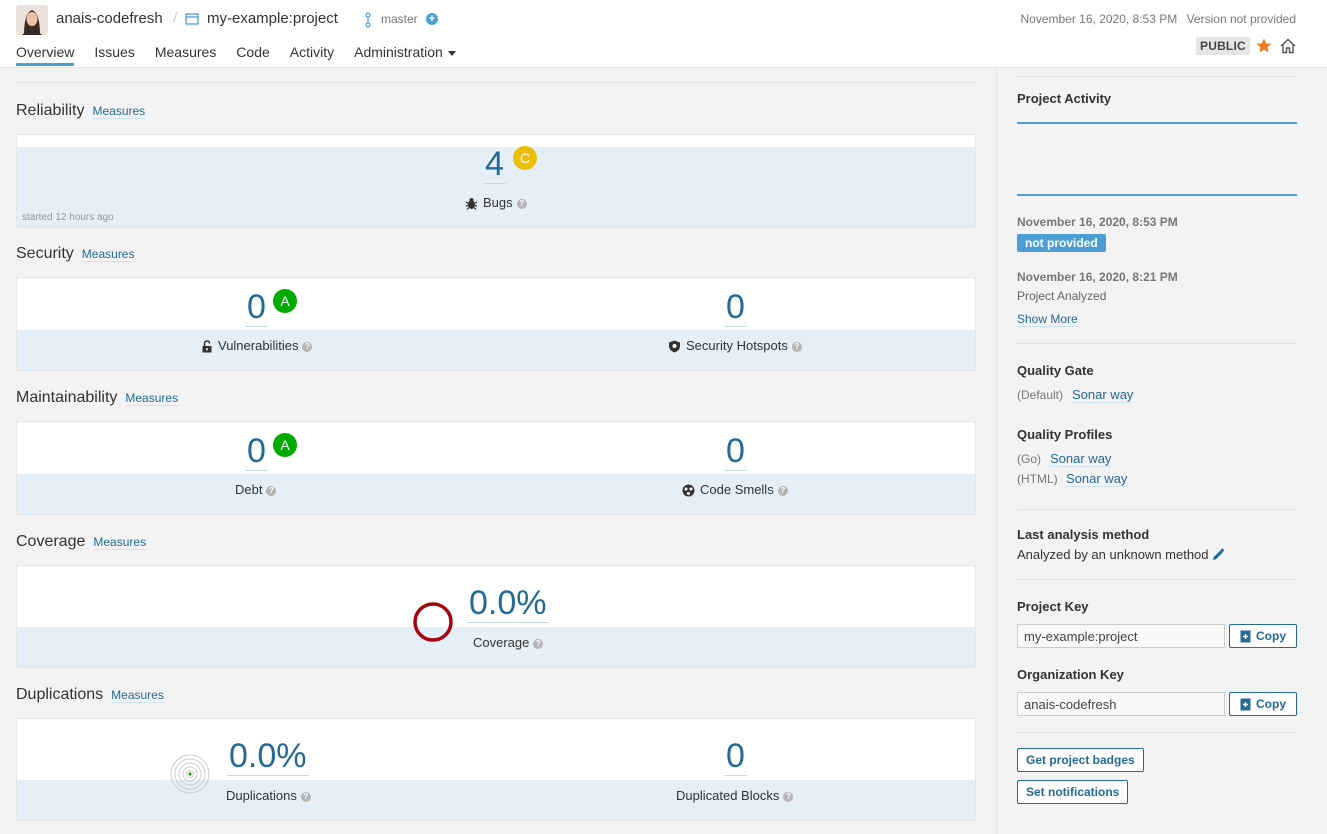 Image resolution: width=1327 pixels, height=834 pixels. Describe the element at coordinates (75, 254) in the screenshot. I see `security-title: Security Measures` at that location.